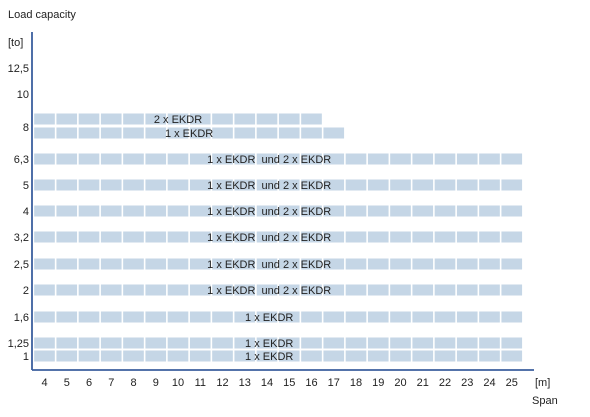 The image size is (590, 417). I want to click on bar-label: 2 x EKDR, so click(178, 120).